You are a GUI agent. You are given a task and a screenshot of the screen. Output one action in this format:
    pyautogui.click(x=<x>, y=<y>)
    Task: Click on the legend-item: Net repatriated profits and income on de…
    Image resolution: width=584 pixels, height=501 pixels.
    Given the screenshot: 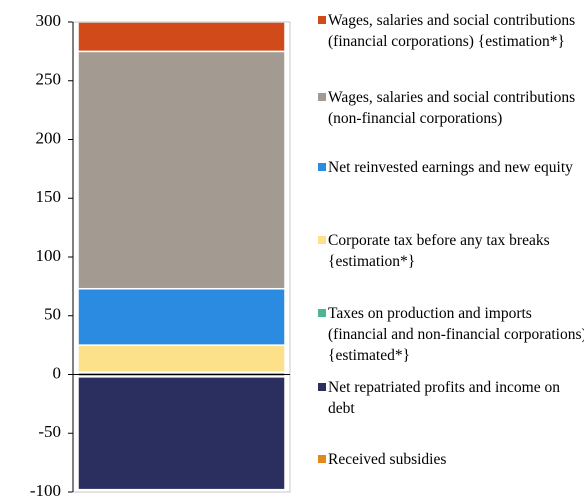 What is the action you would take?
    pyautogui.click(x=449, y=398)
    